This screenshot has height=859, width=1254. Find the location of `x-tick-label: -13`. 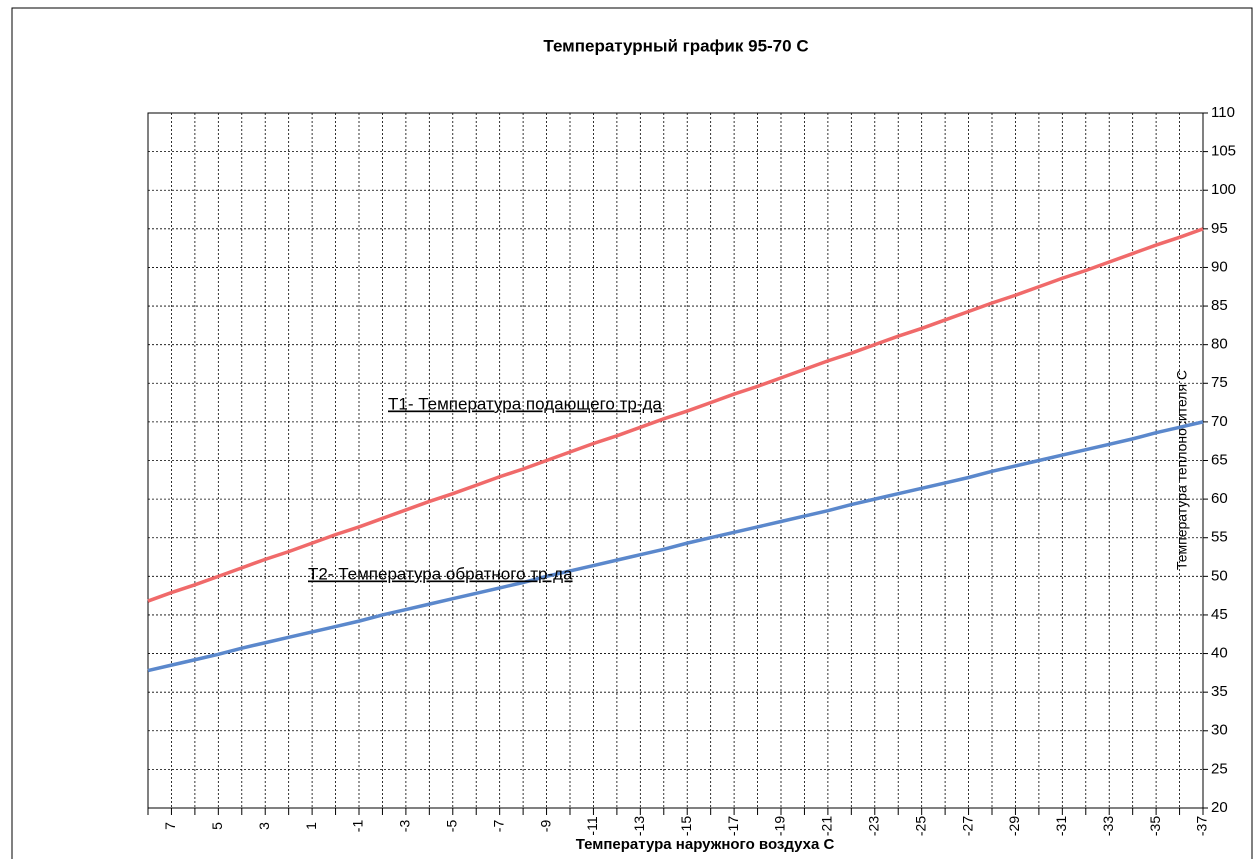

x-tick-label: -13 is located at coordinates (639, 826).